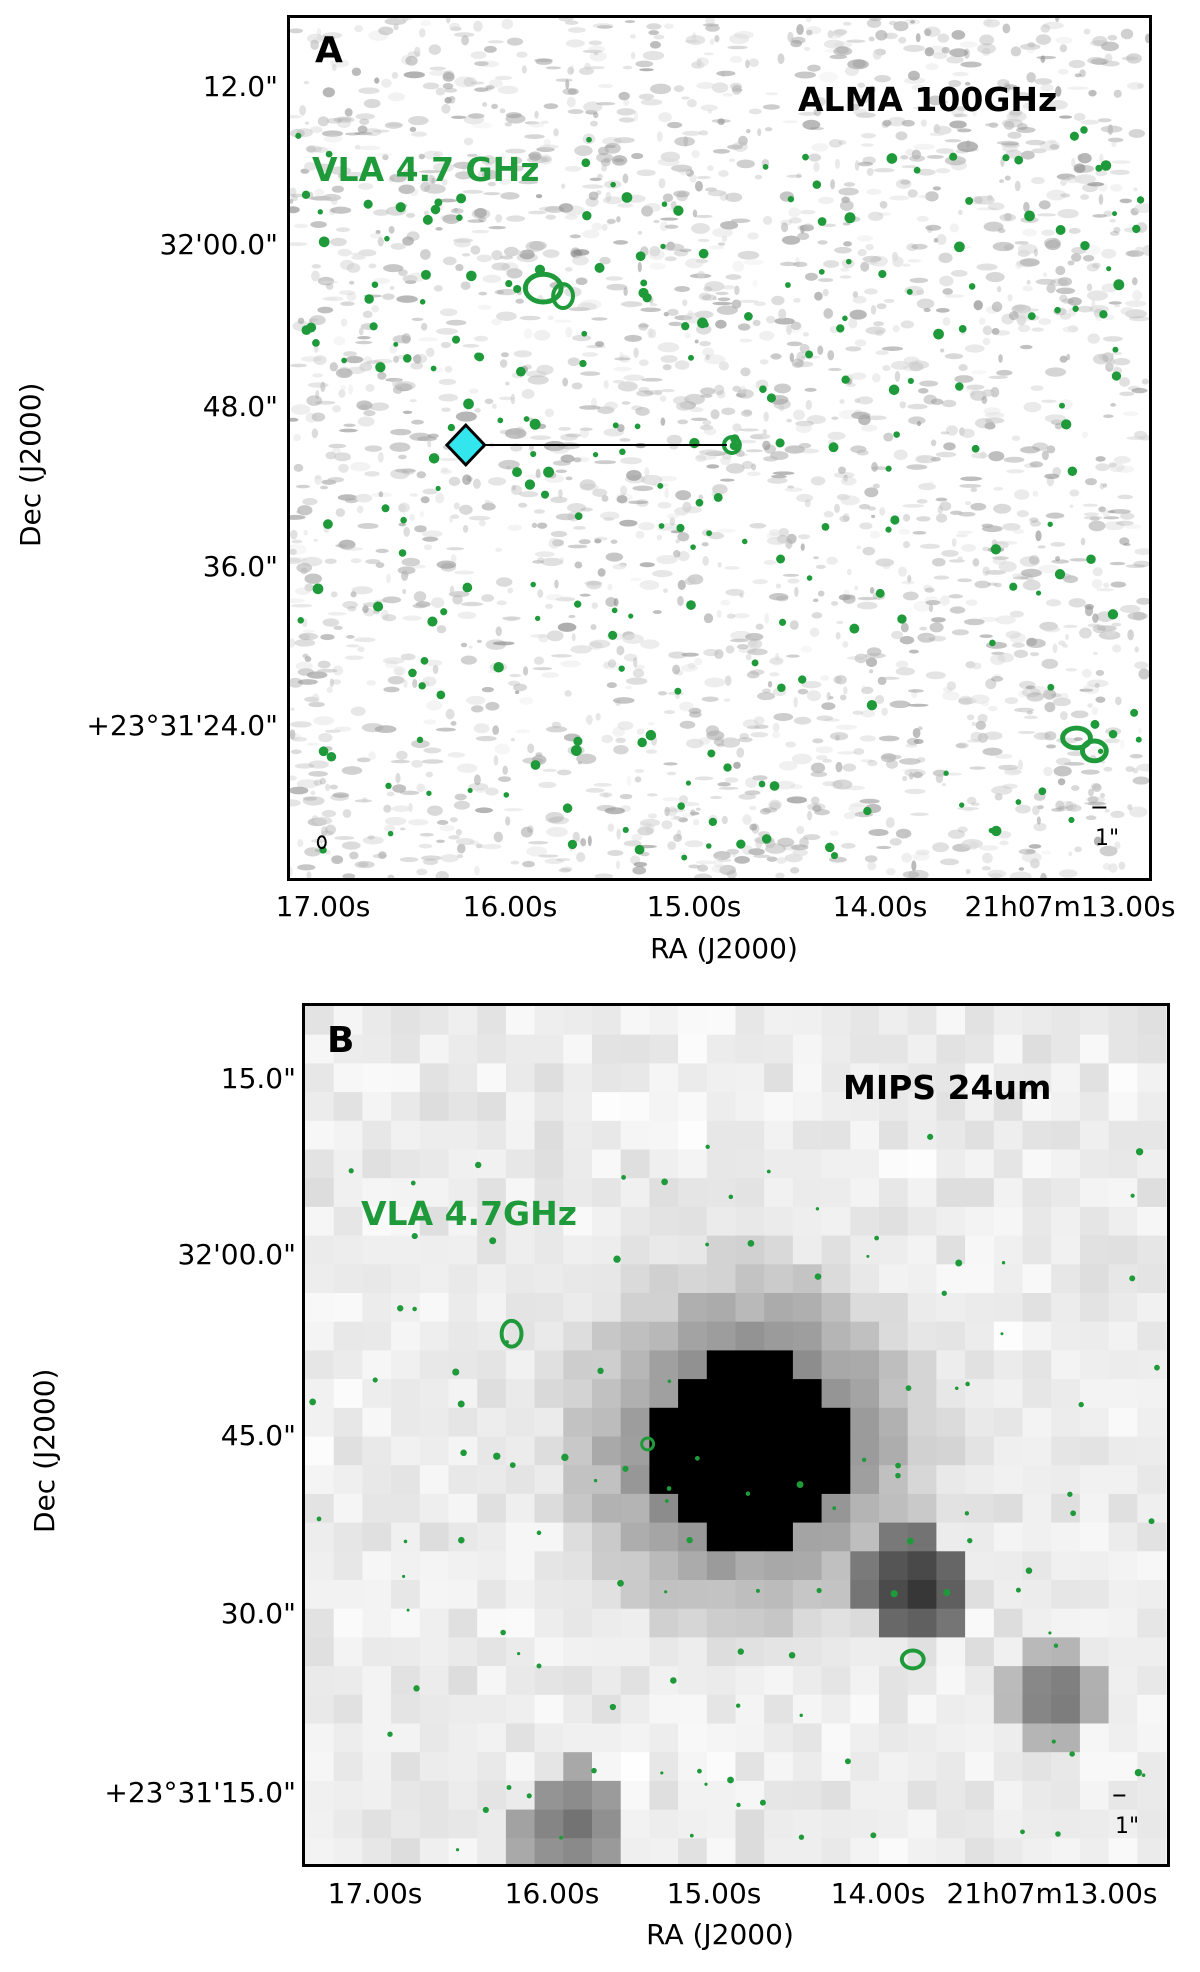 The image size is (1200, 1972). Describe the element at coordinates (724, 948) in the screenshot. I see `panel-a-xlabel: RA (J2000)` at that location.